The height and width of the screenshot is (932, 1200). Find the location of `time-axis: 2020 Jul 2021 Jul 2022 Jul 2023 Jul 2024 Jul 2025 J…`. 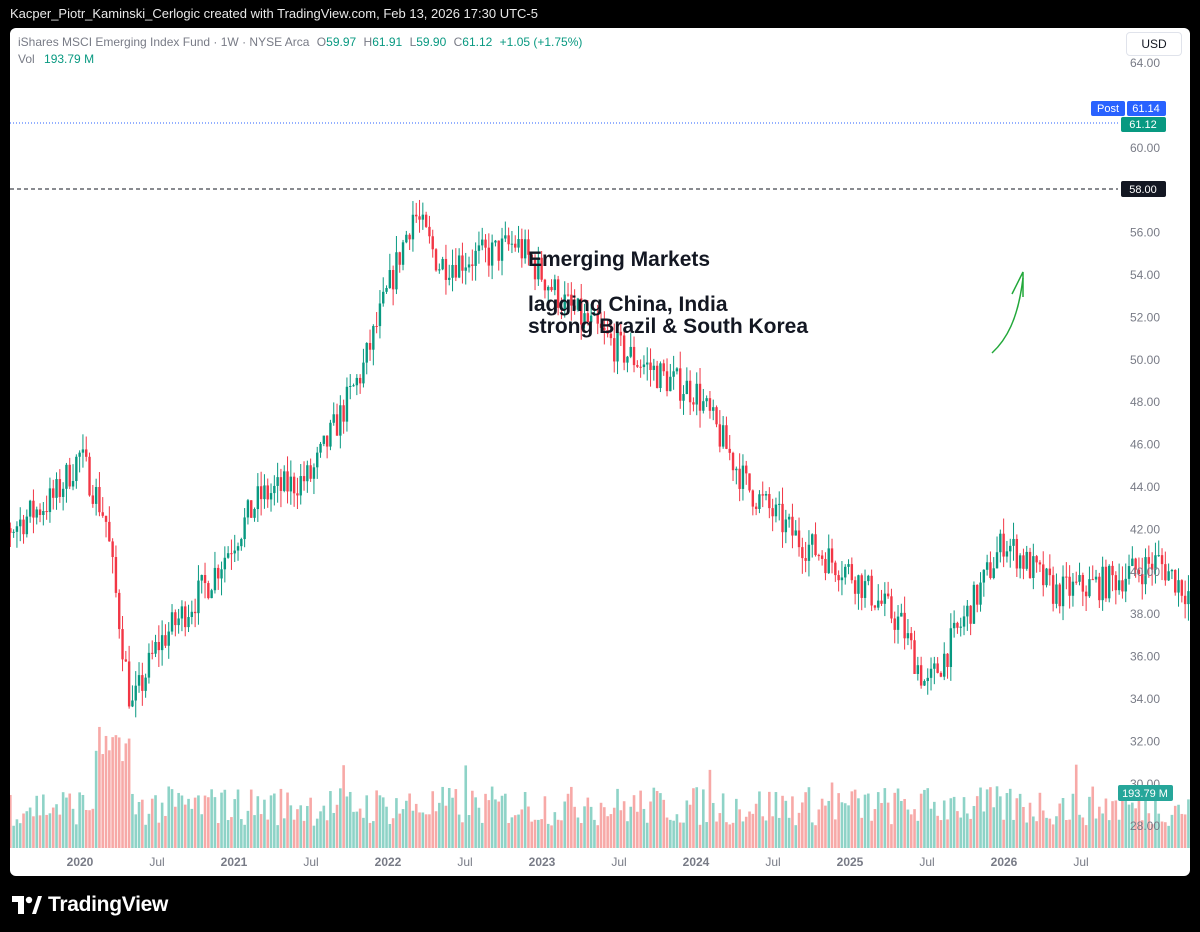

time-axis: 2020 Jul 2021 Jul 2022 Jul 2023 Jul 2024 Jul 2025 J… is located at coordinates (578, 862).